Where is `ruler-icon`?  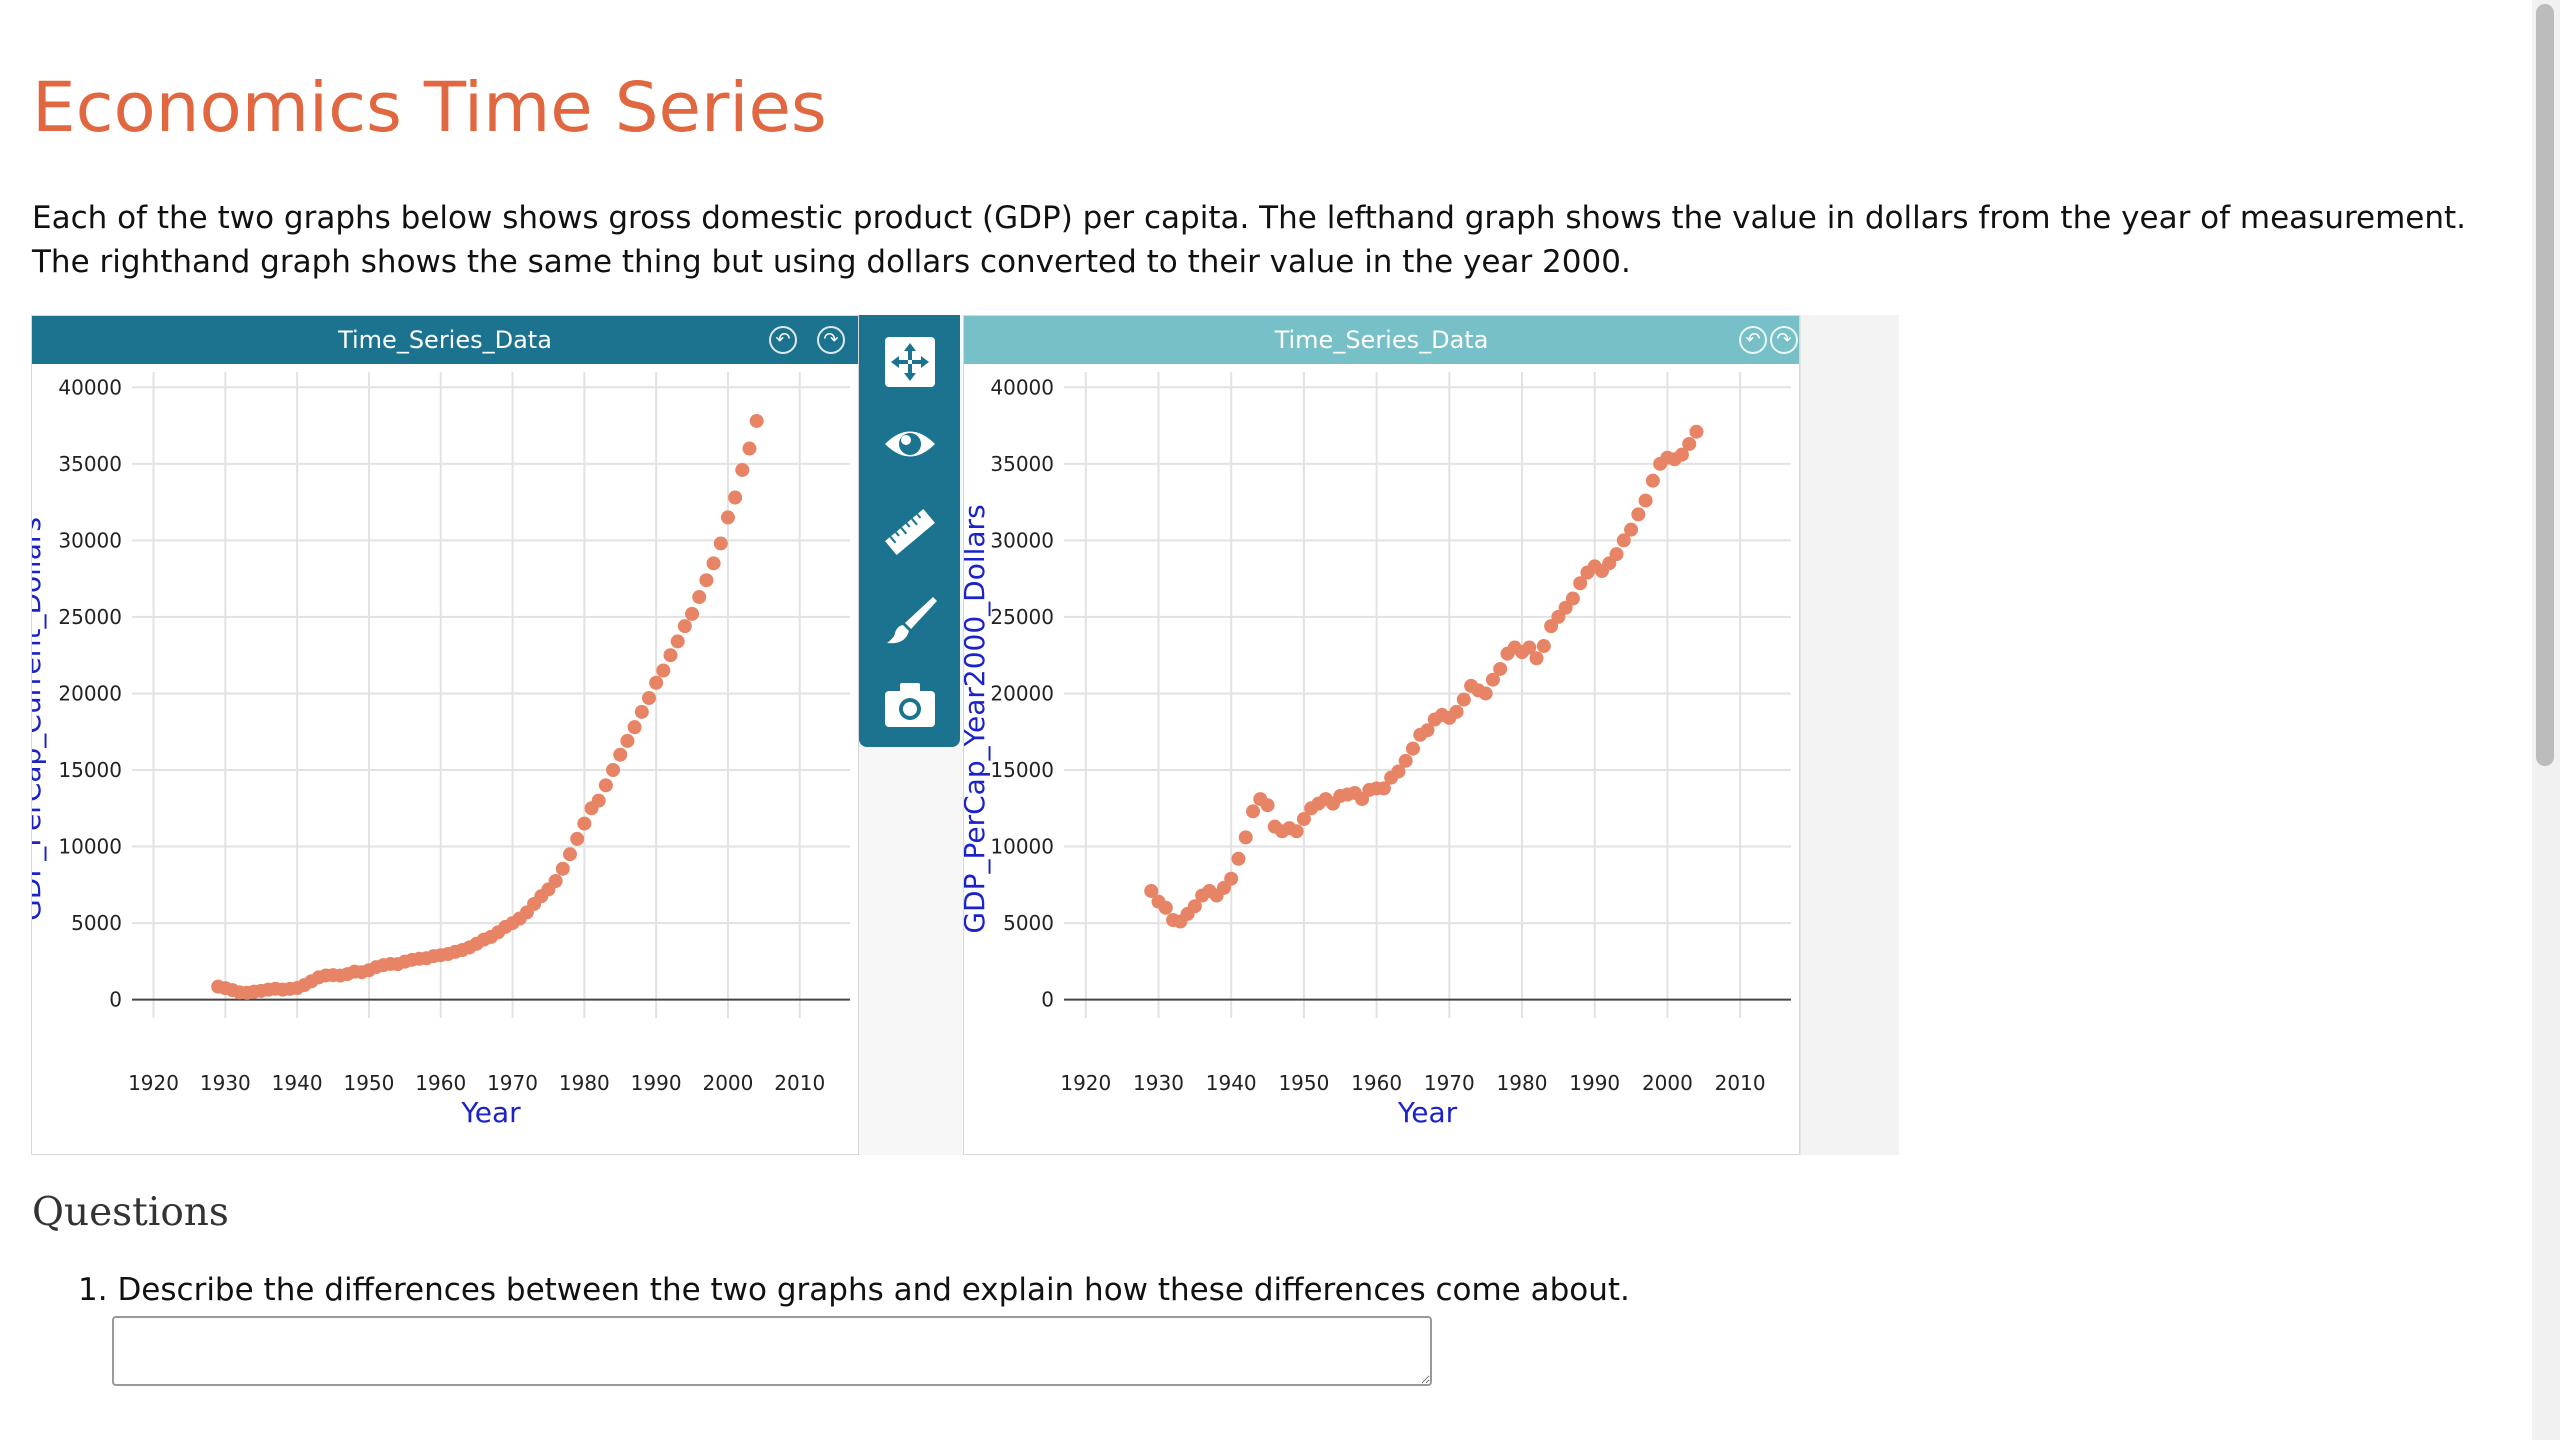 ruler-icon is located at coordinates (910, 532).